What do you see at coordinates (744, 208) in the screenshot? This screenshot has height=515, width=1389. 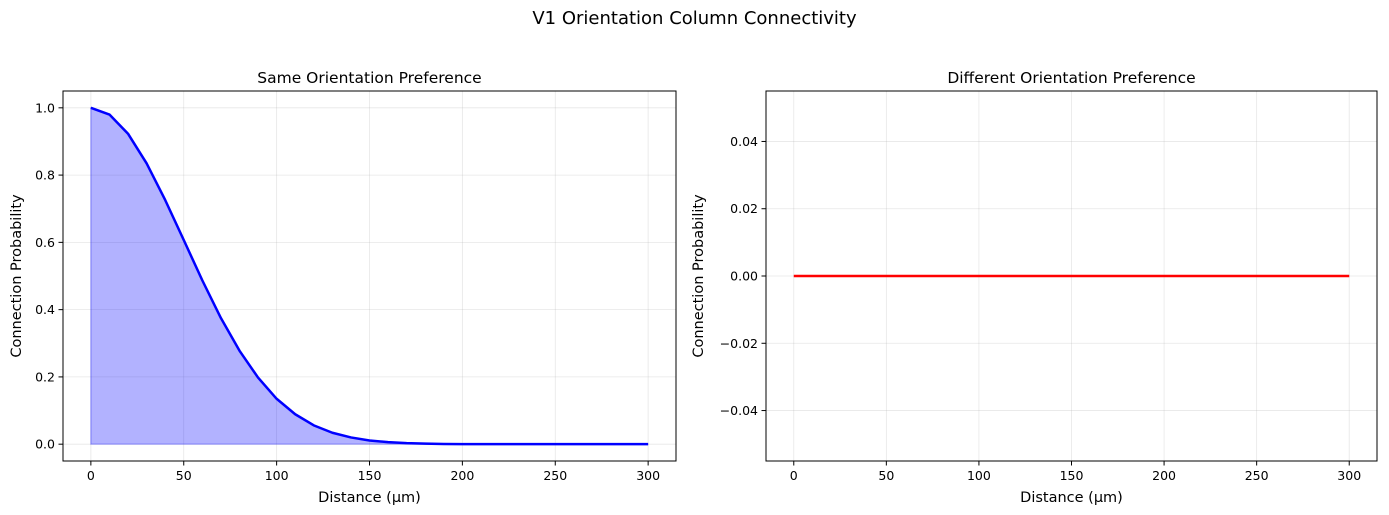 I see `y-tick-label: 0.02` at bounding box center [744, 208].